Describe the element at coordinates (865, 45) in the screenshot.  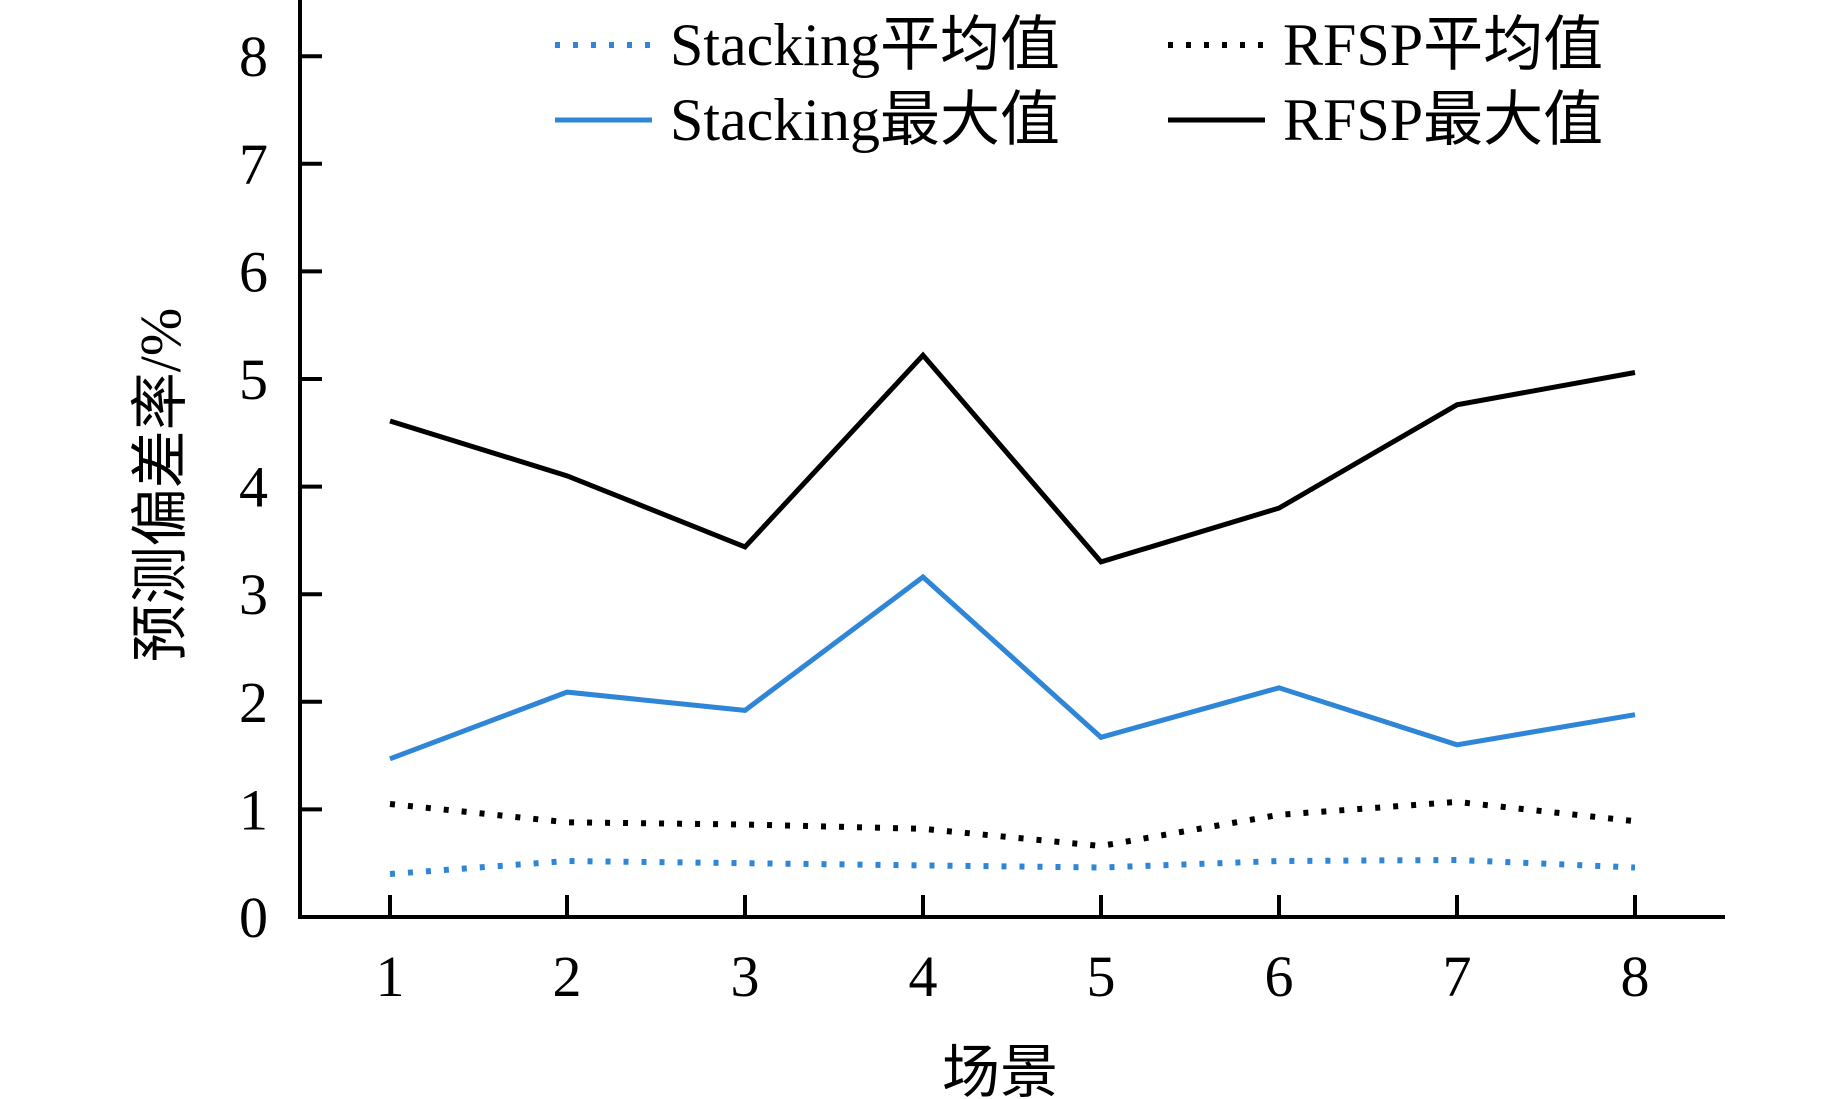
I see `legend-label-1: Stacking平均值` at that location.